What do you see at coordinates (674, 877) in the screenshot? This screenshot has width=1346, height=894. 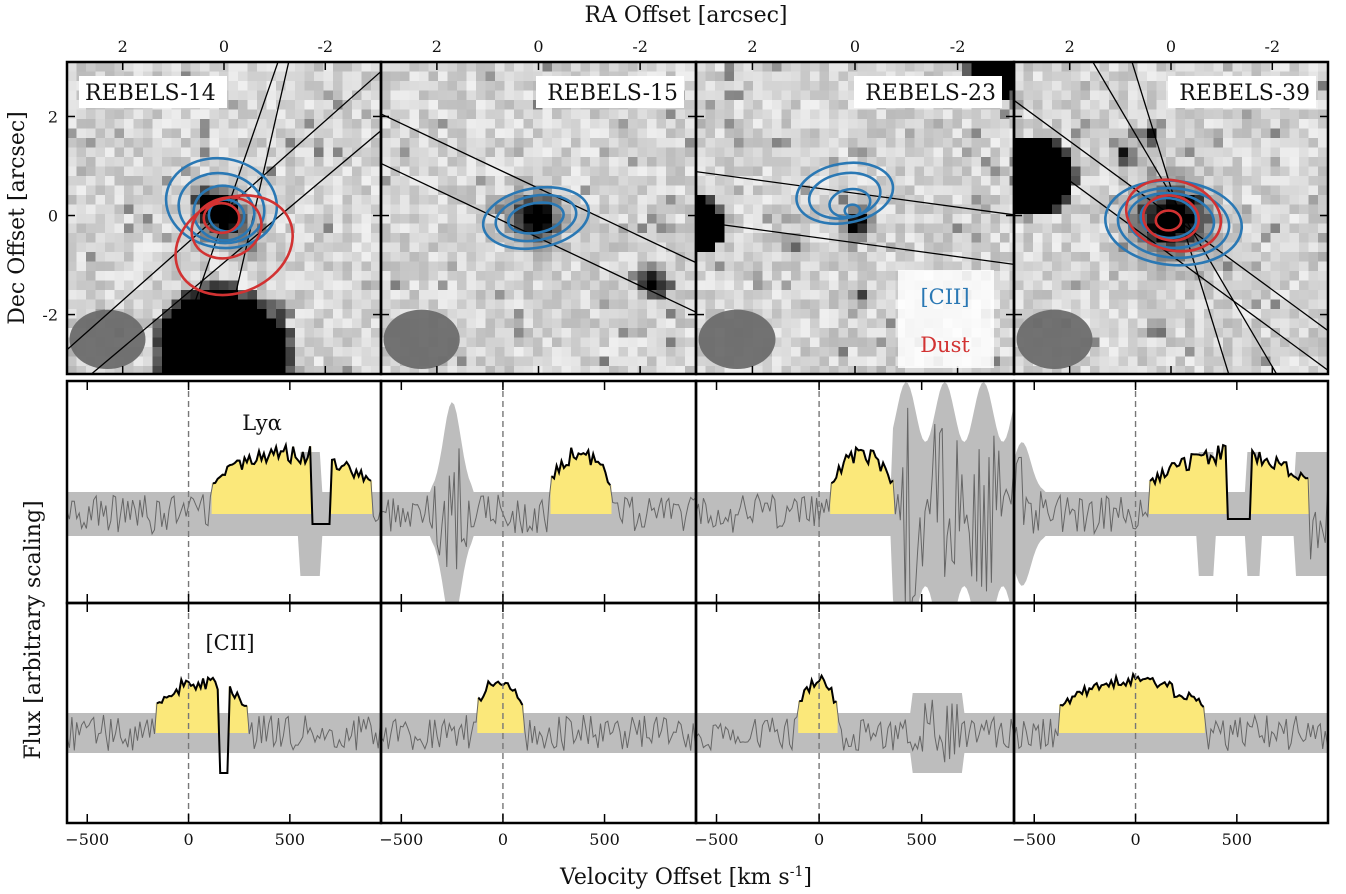 I see `bottom-xlabel-main: Velocity Offset [km s` at bounding box center [674, 877].